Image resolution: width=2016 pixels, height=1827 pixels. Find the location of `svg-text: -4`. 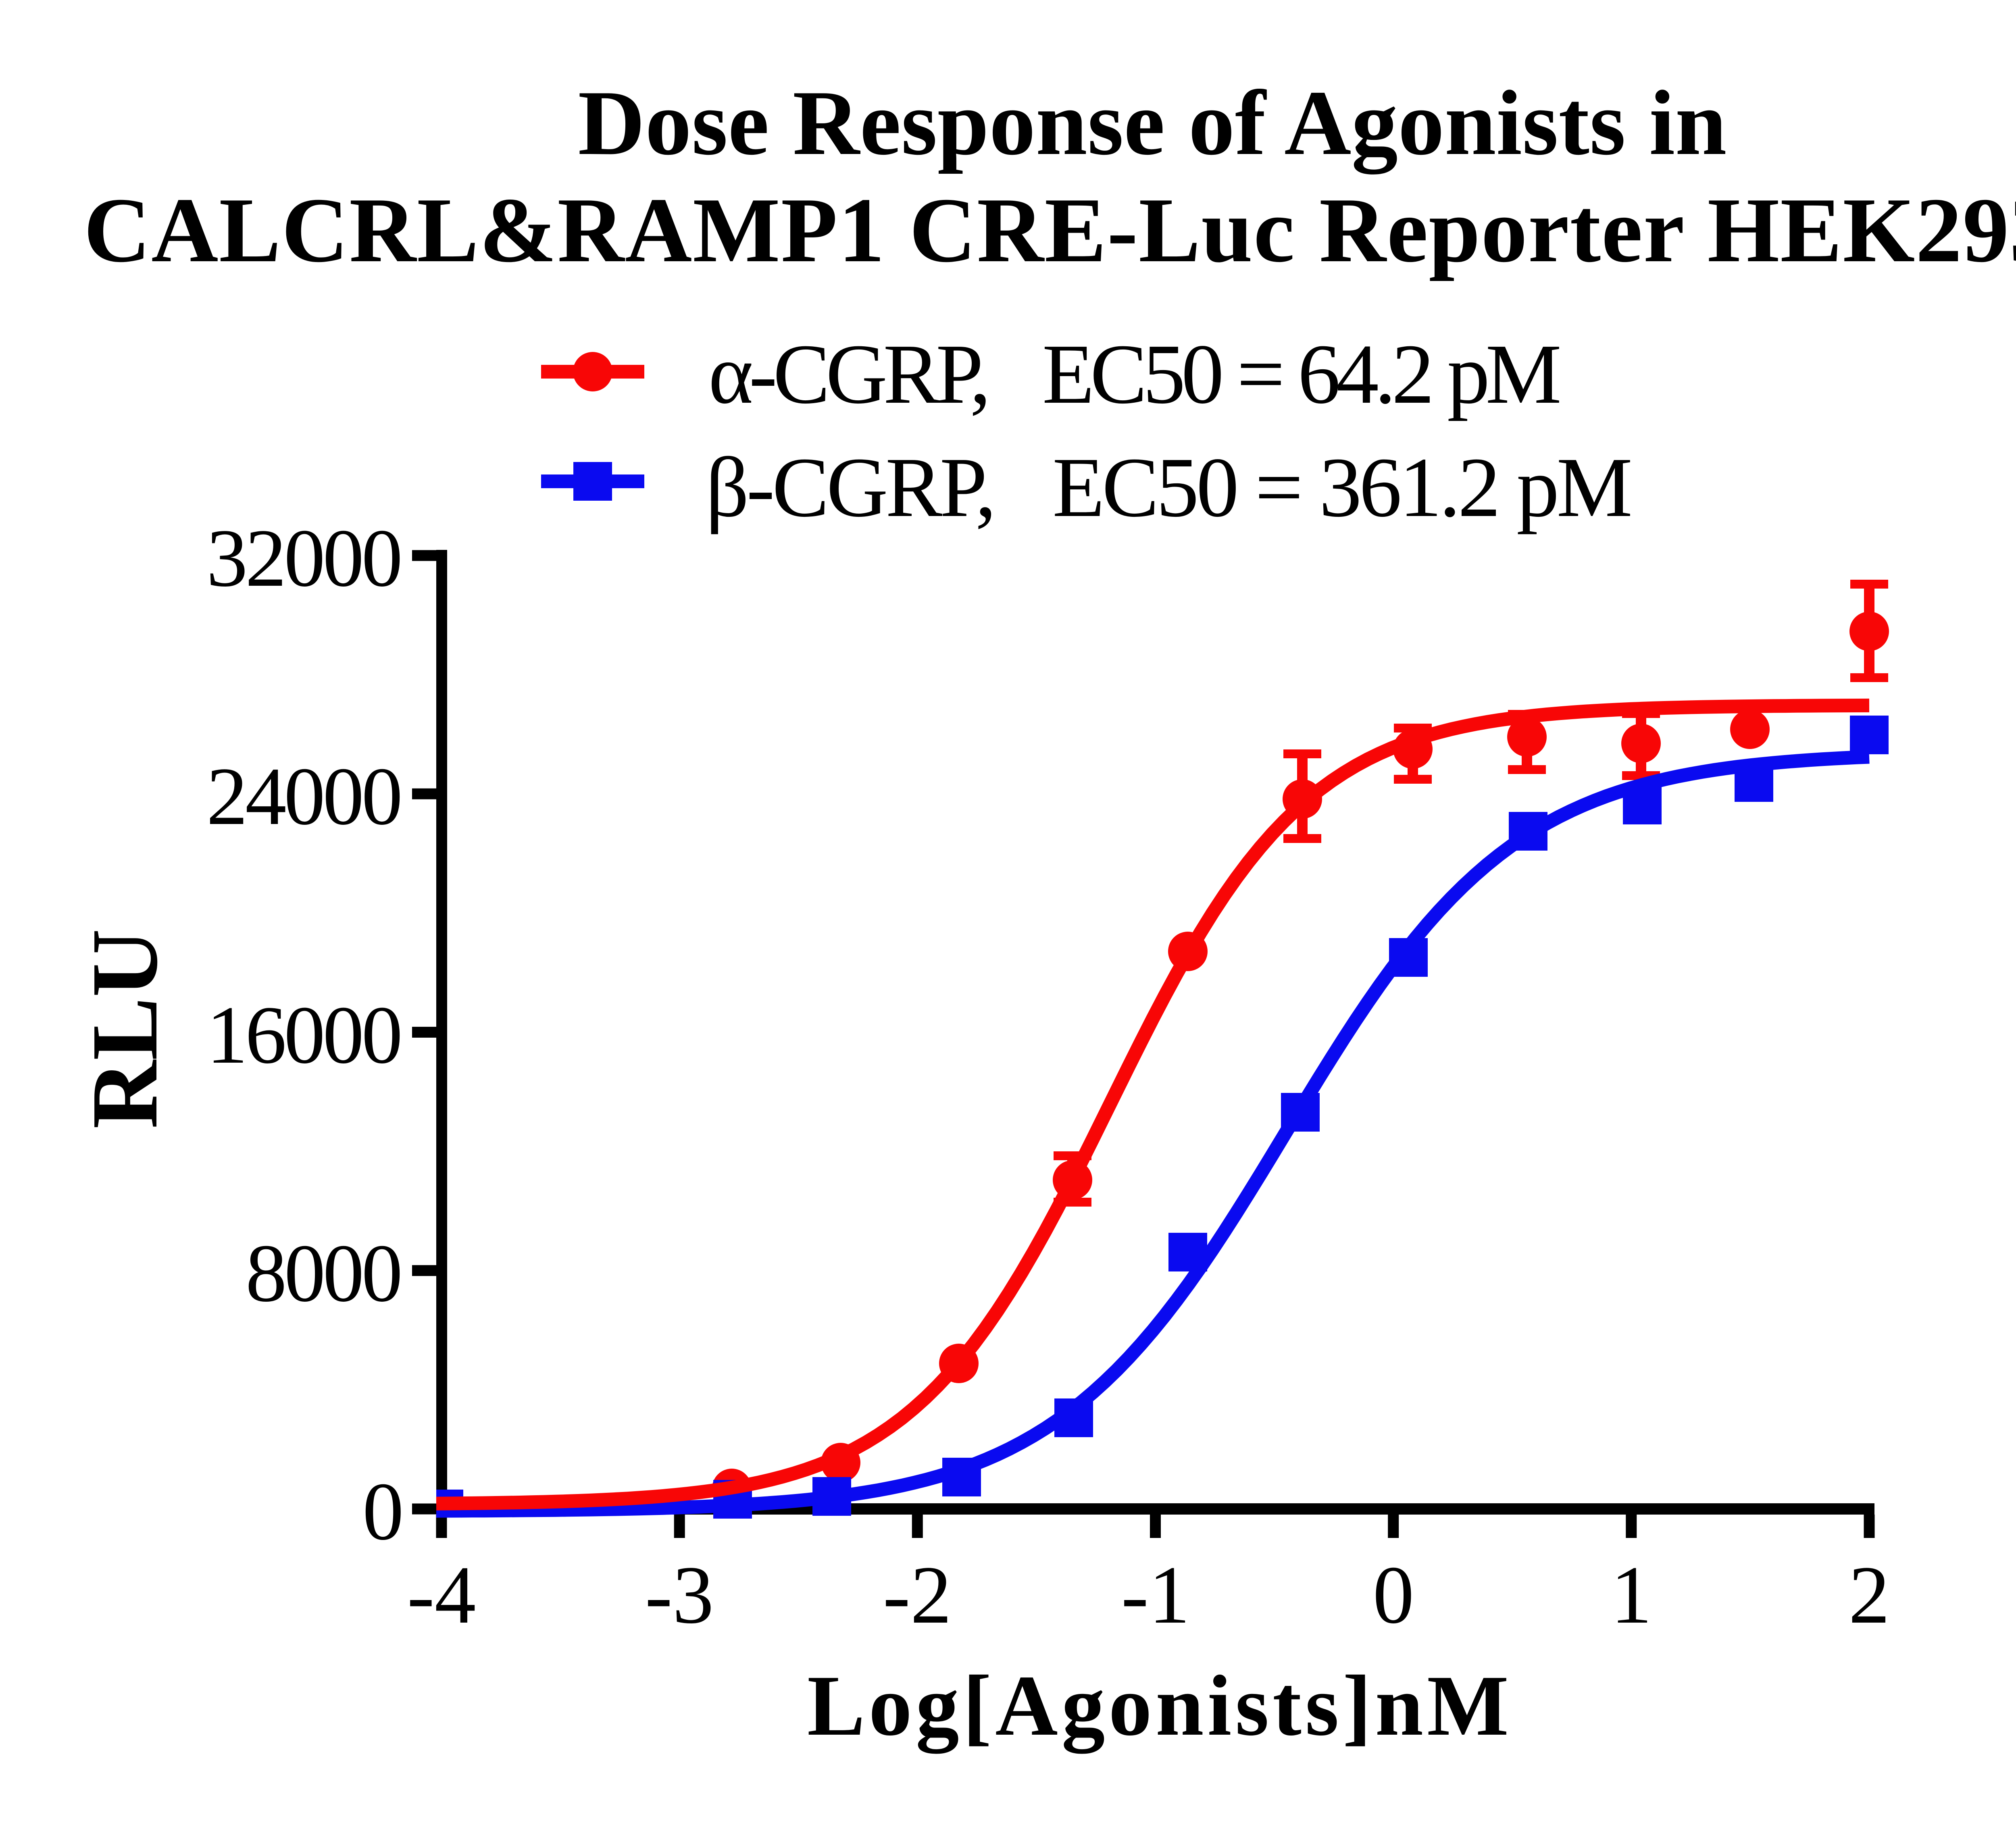

svg-text: -4 is located at coordinates (442, 1595).